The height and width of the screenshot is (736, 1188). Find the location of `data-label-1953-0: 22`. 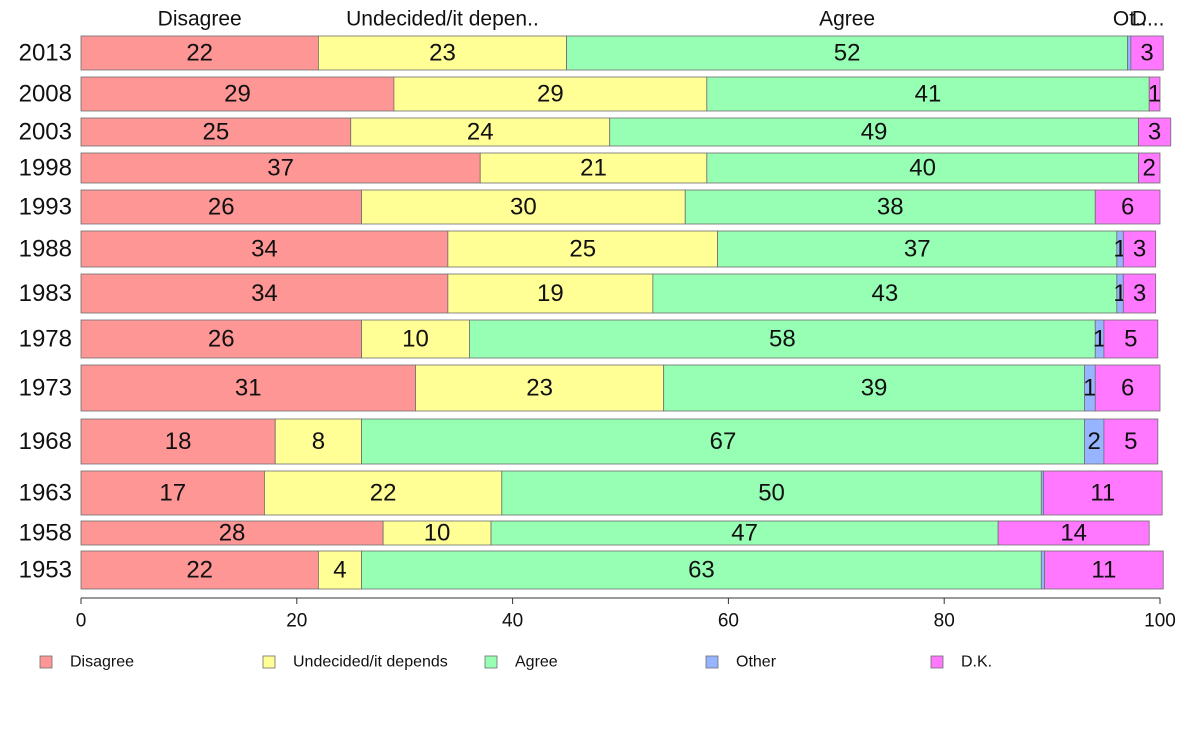

data-label-1953-0: 22 is located at coordinates (199, 570).